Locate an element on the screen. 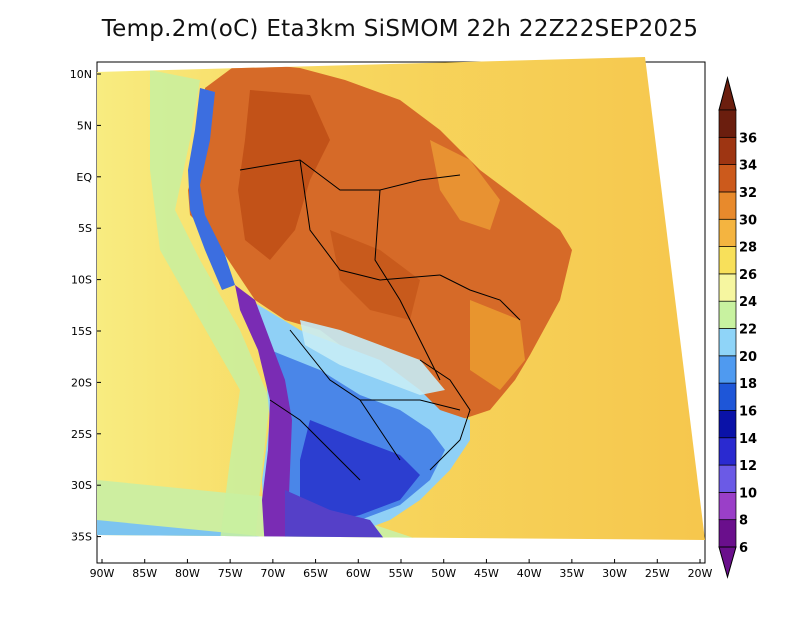 This screenshot has width=800, height=618. land-warm-east is located at coordinates (497, 345).